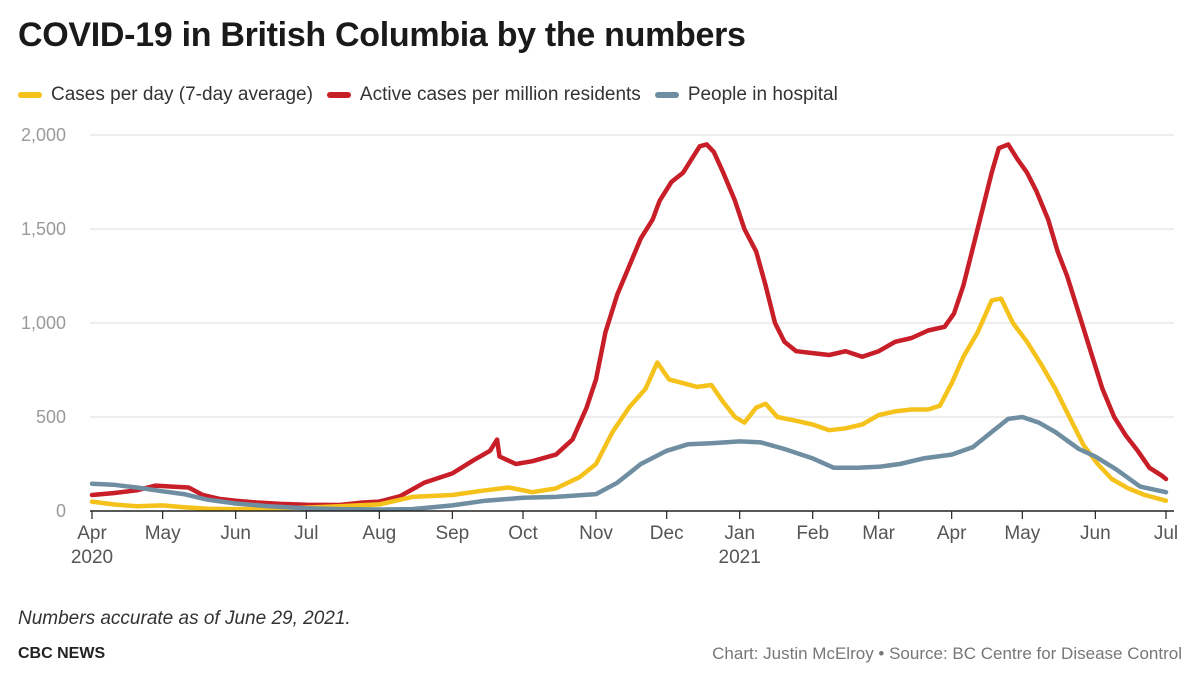 The height and width of the screenshot is (681, 1200). I want to click on footnote: Numbers accurate as of June 29, 2021., so click(184, 618).